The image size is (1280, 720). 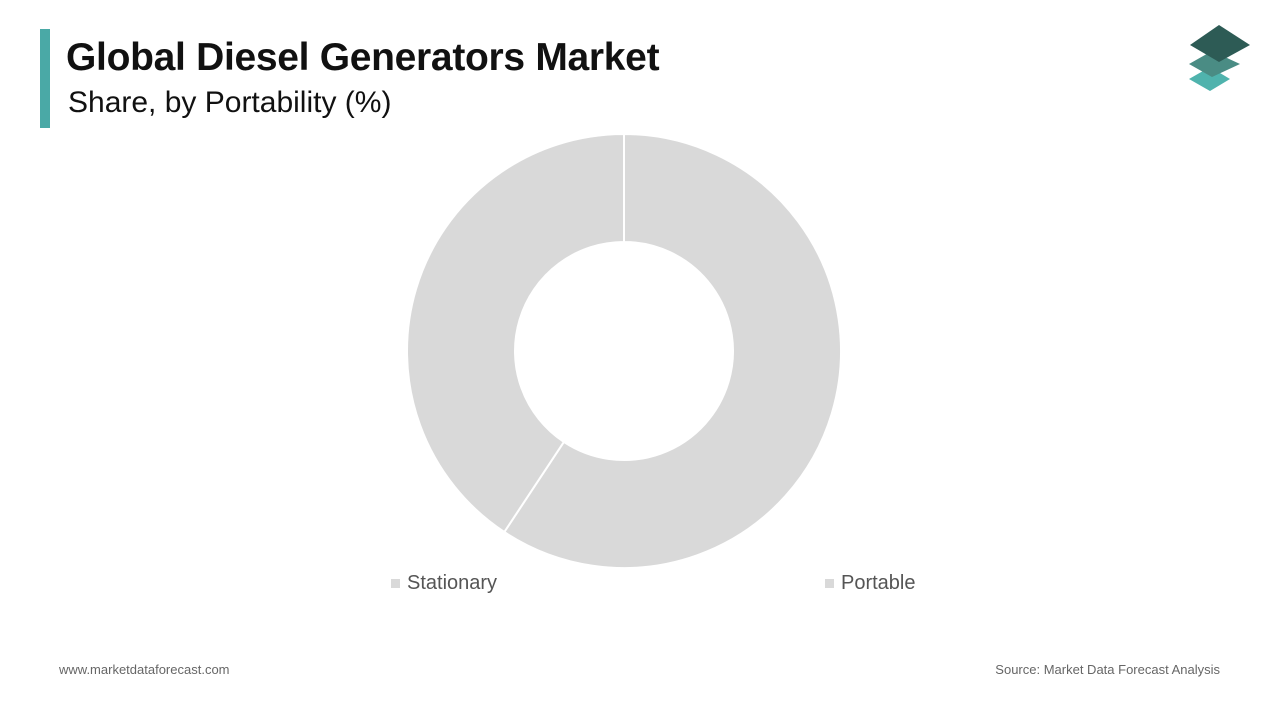 I want to click on logo-layer-top, so click(x=1220, y=43).